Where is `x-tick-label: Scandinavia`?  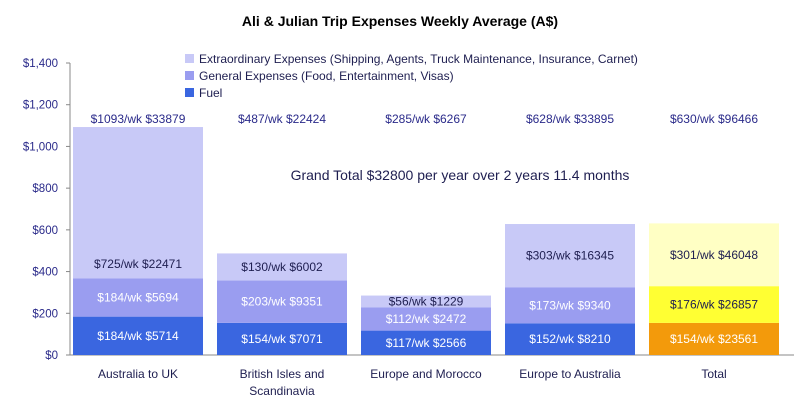
x-tick-label: Scandinavia is located at coordinates (282, 391).